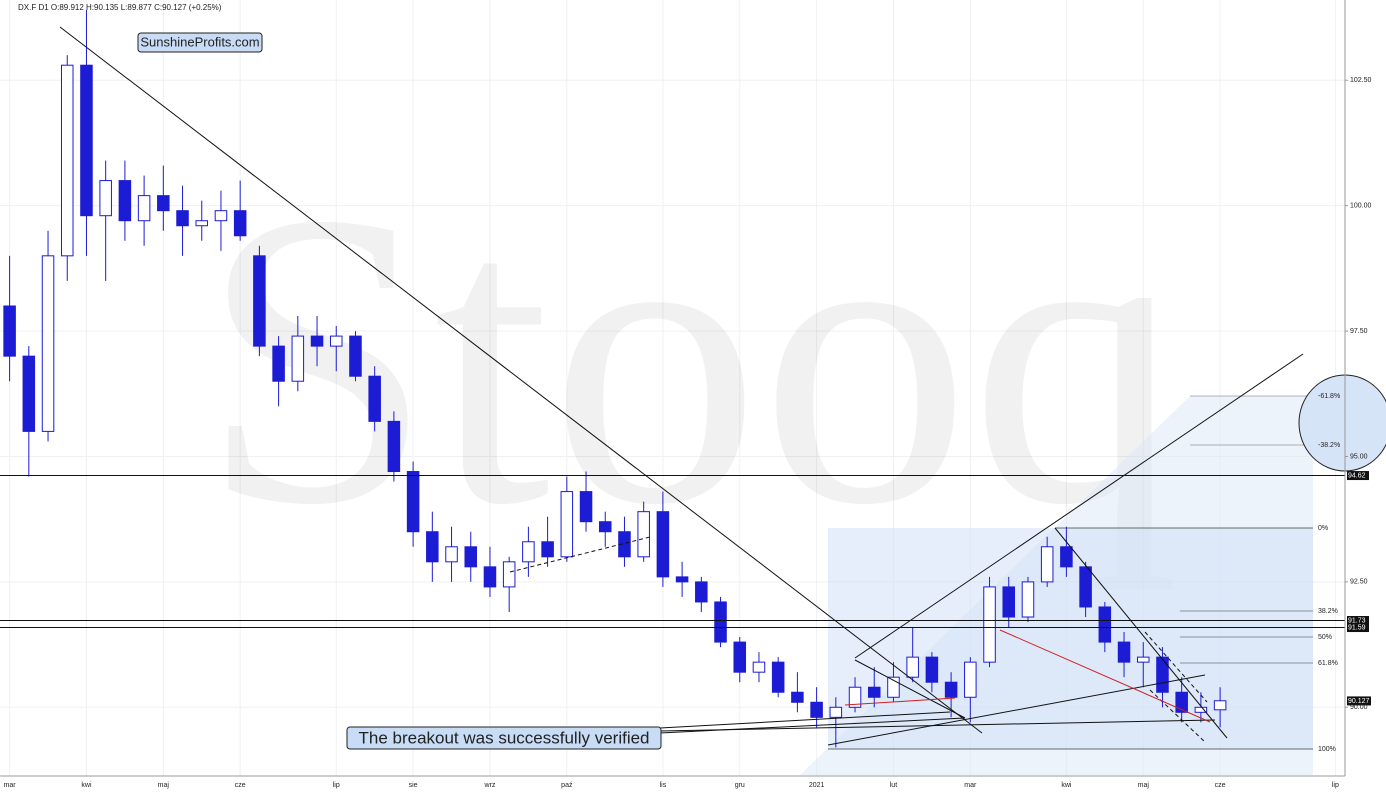  What do you see at coordinates (1329, 445) in the screenshot?
I see `fib-label: -38.2%` at bounding box center [1329, 445].